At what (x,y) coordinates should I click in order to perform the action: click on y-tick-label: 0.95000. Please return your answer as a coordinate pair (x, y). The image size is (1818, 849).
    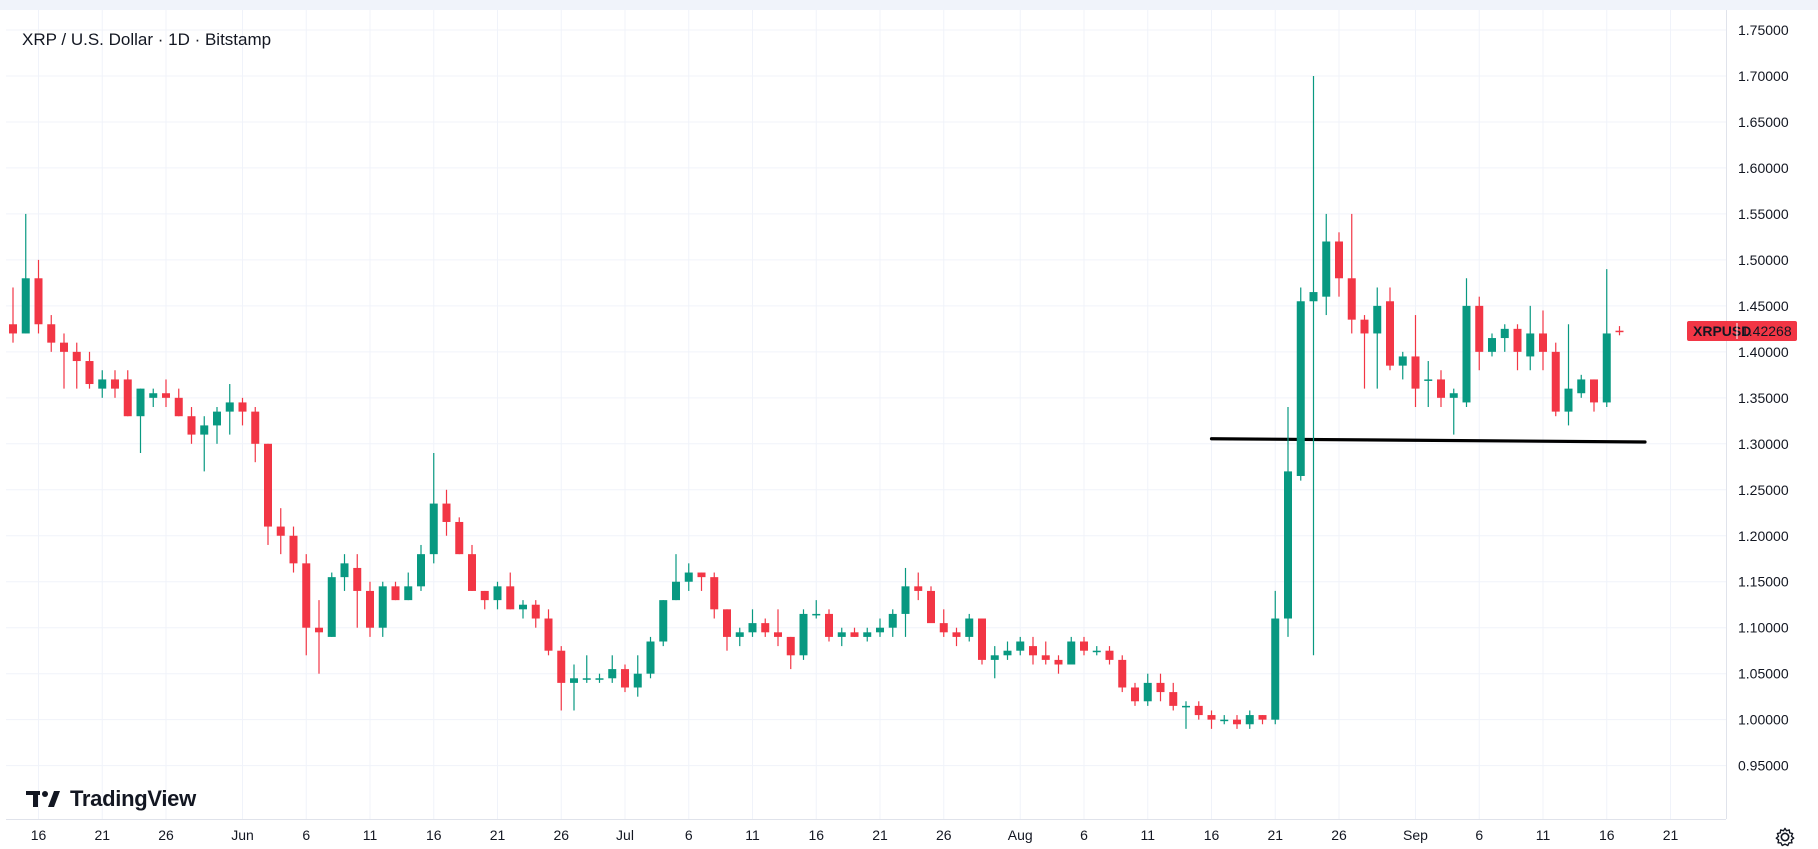
    Looking at the image, I should click on (1763, 766).